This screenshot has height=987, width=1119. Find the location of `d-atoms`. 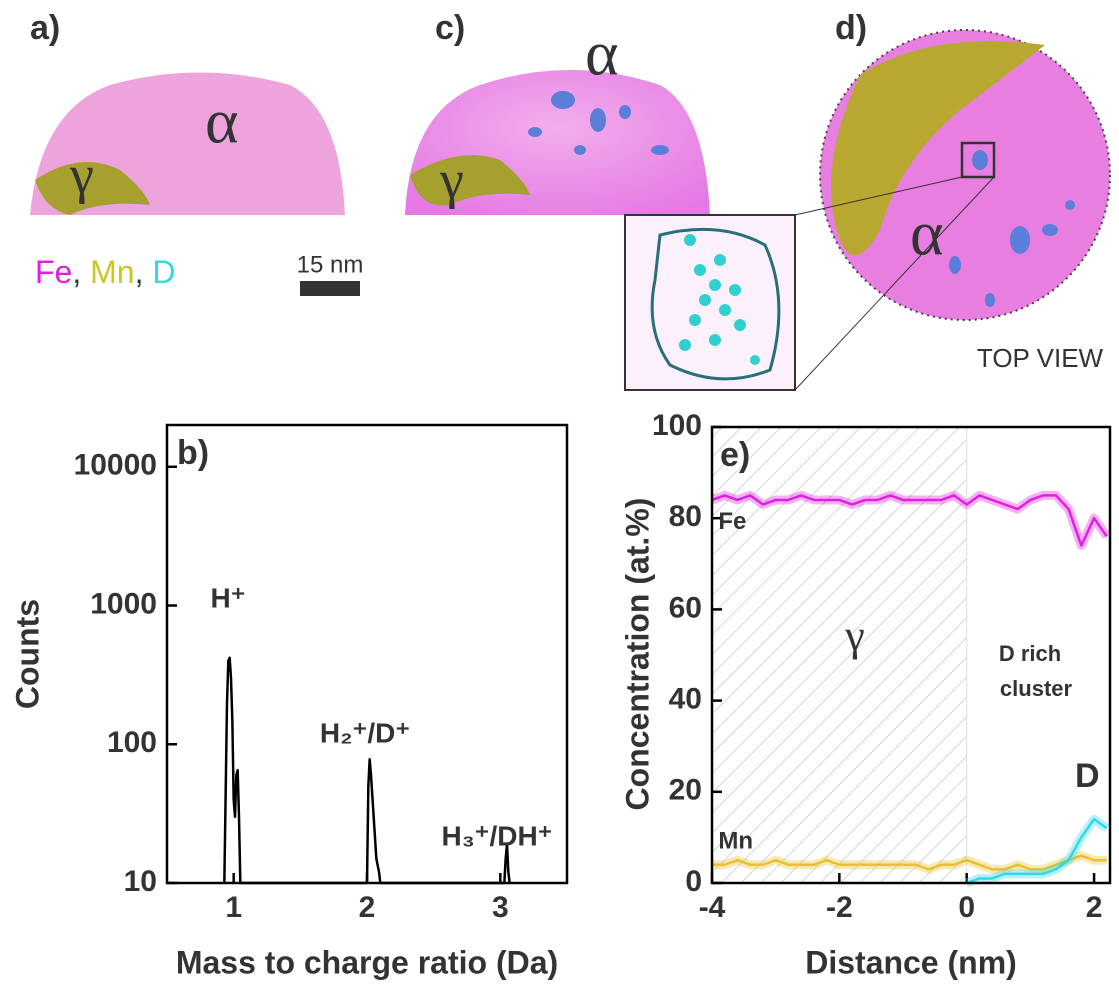

d-atoms is located at coordinates (719, 299).